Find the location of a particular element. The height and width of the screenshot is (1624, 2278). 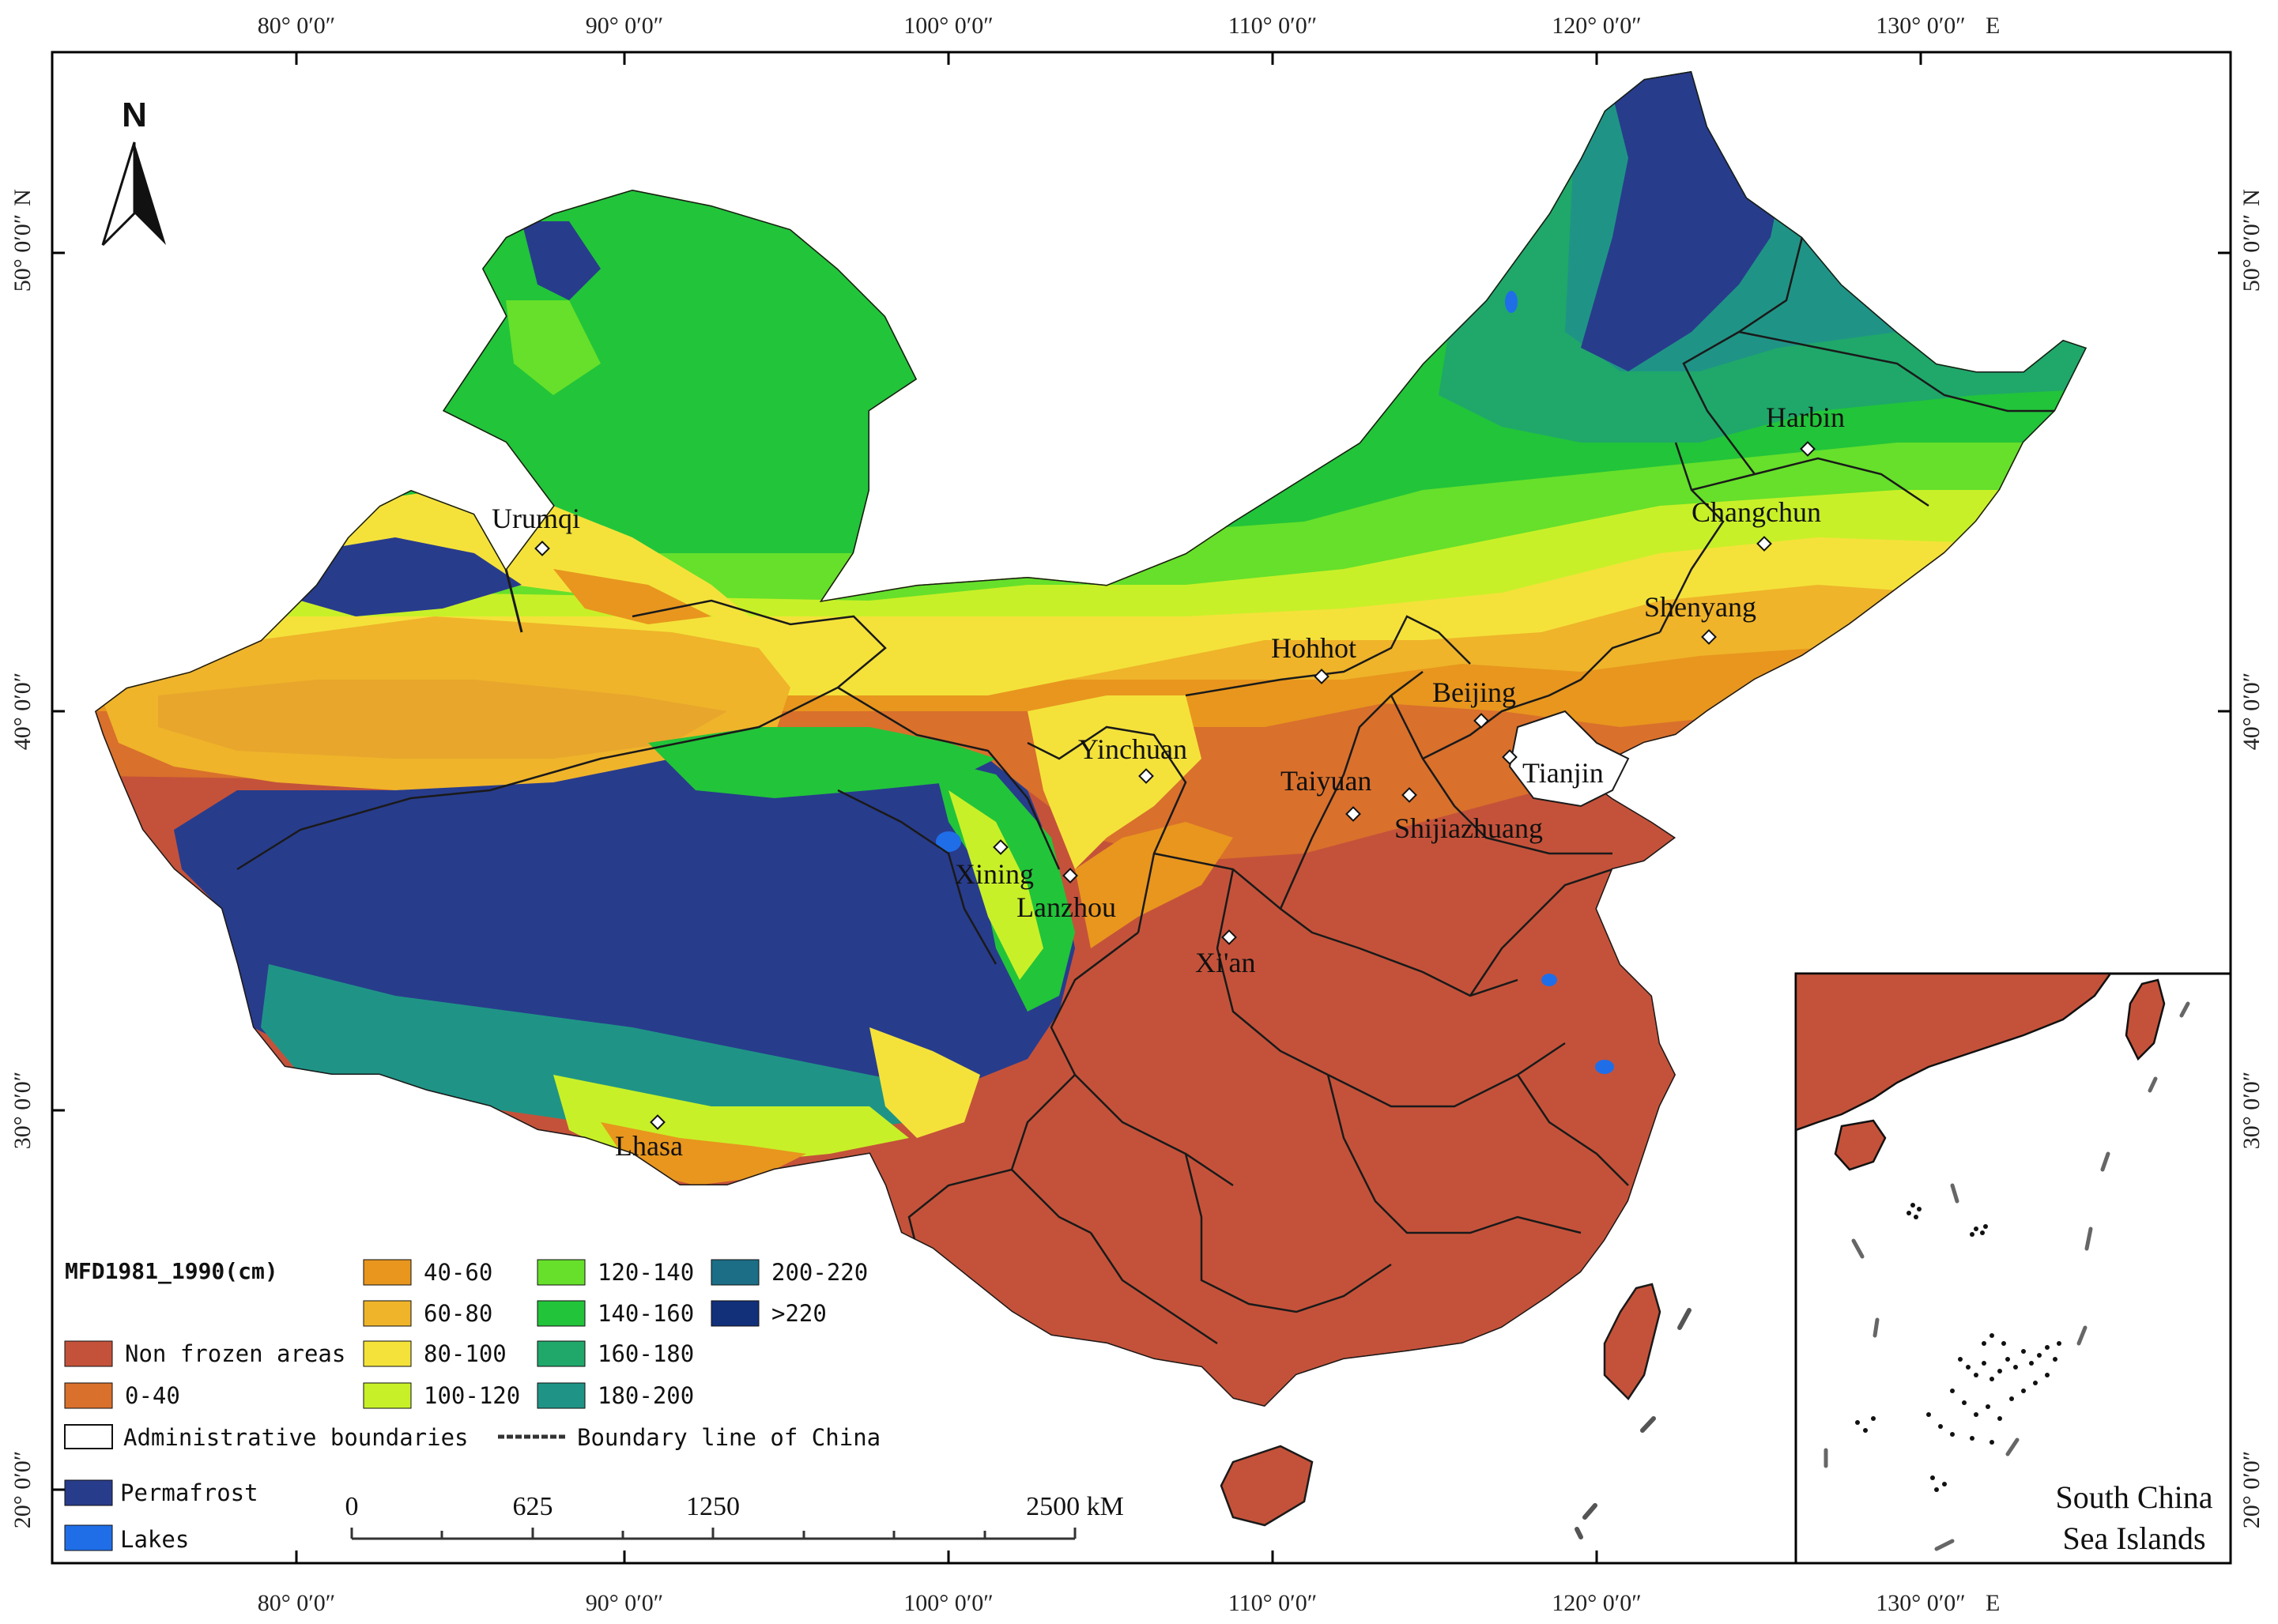

north-label: N is located at coordinates (134, 115).